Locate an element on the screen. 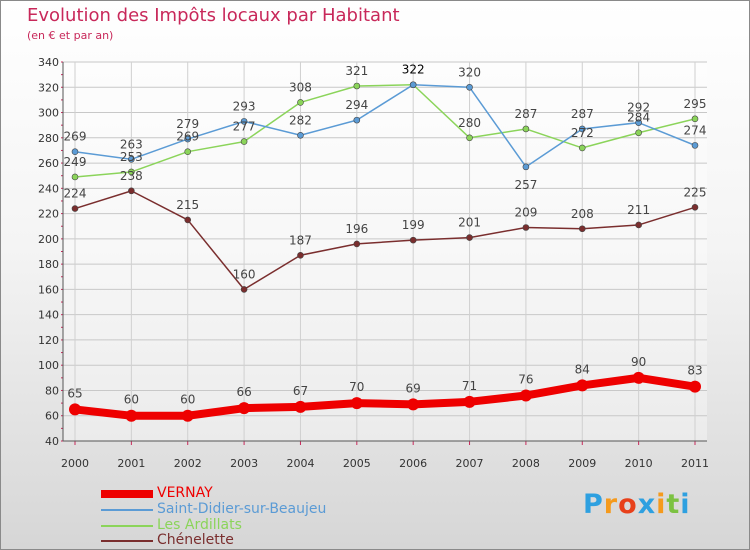 Image resolution: width=750 pixels, height=550 pixels. data-label-saint-didier-sur-beaujeu: 274 is located at coordinates (695, 130).